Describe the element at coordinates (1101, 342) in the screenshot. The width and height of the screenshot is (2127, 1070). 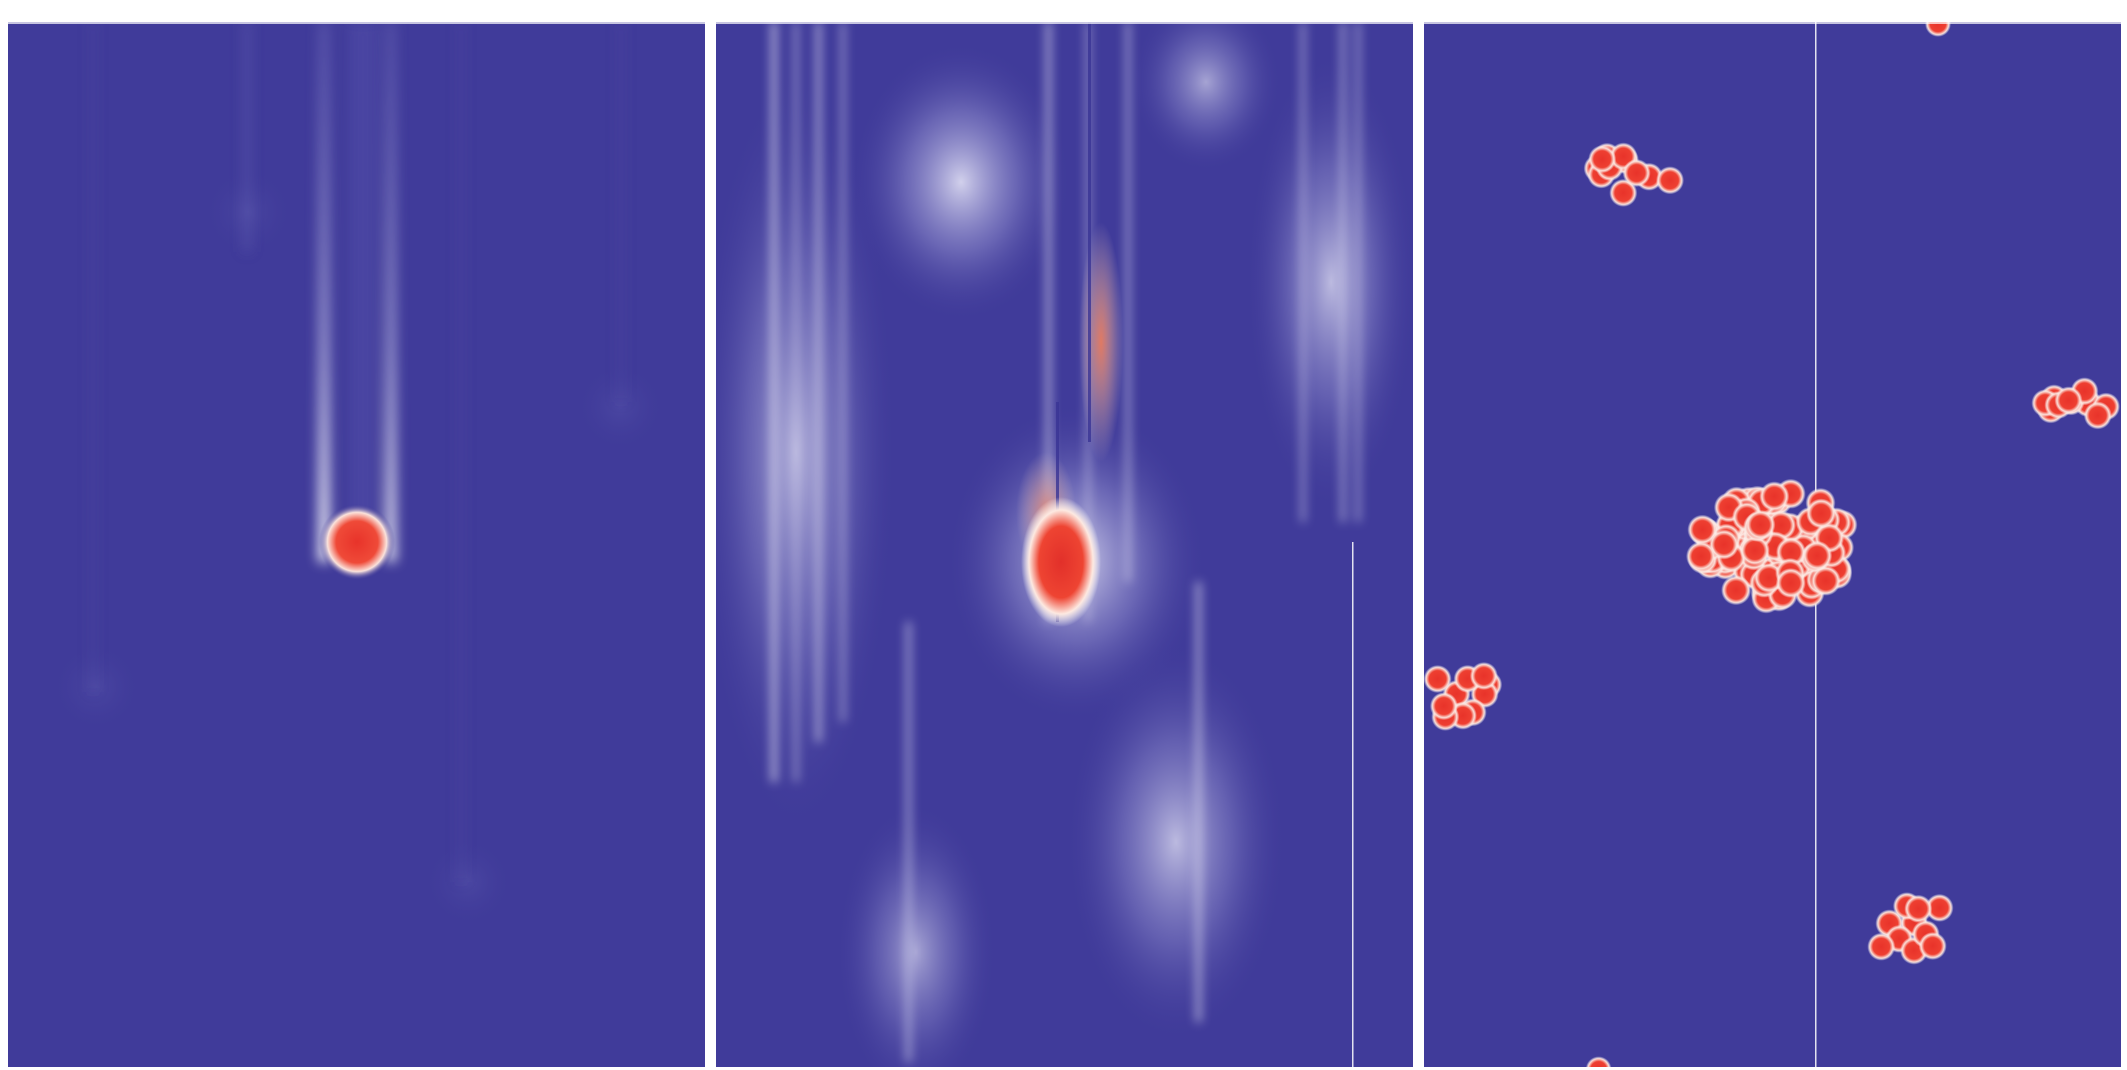
I see `peach-edge` at that location.